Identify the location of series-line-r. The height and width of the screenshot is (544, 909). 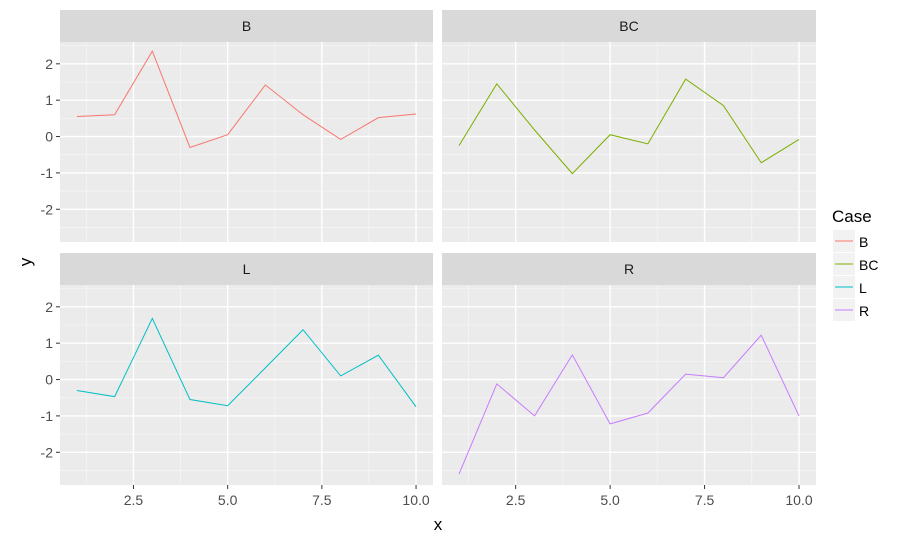
(629, 404).